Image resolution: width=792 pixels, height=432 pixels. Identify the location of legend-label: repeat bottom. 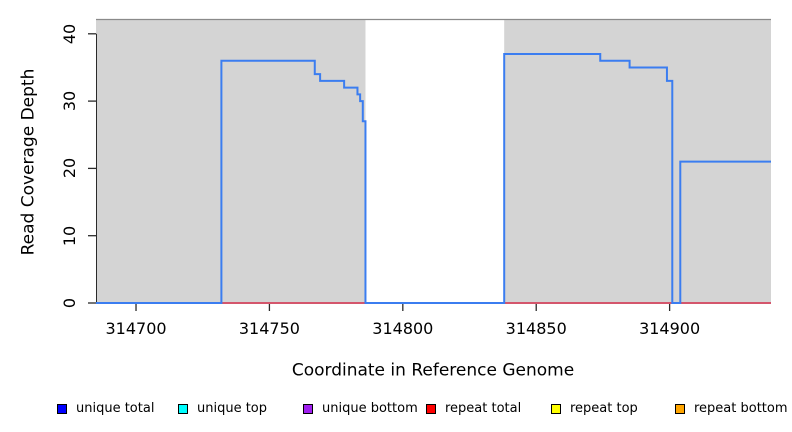
(741, 408).